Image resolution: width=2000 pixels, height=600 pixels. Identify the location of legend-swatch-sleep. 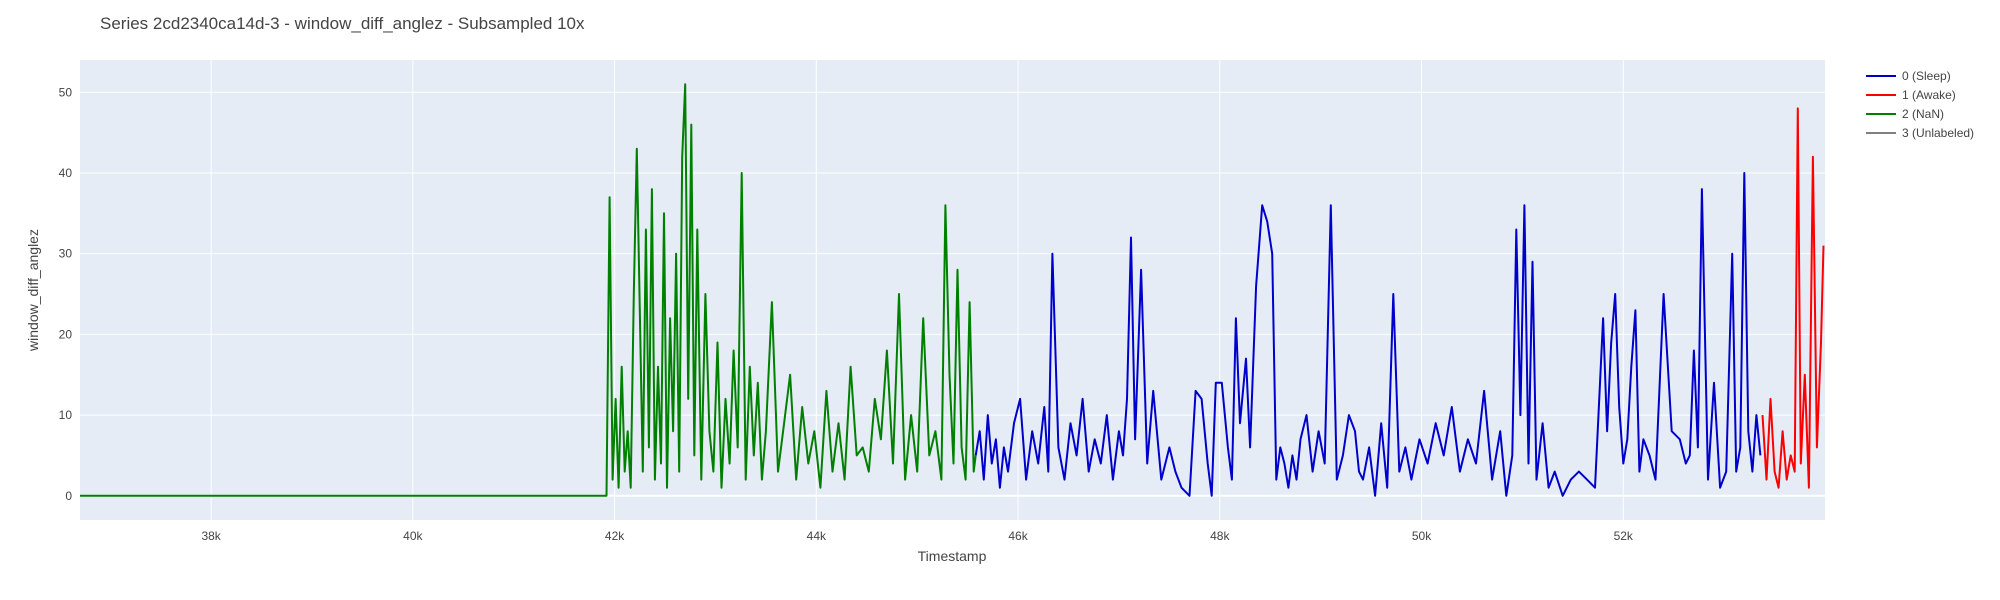
(1881, 75).